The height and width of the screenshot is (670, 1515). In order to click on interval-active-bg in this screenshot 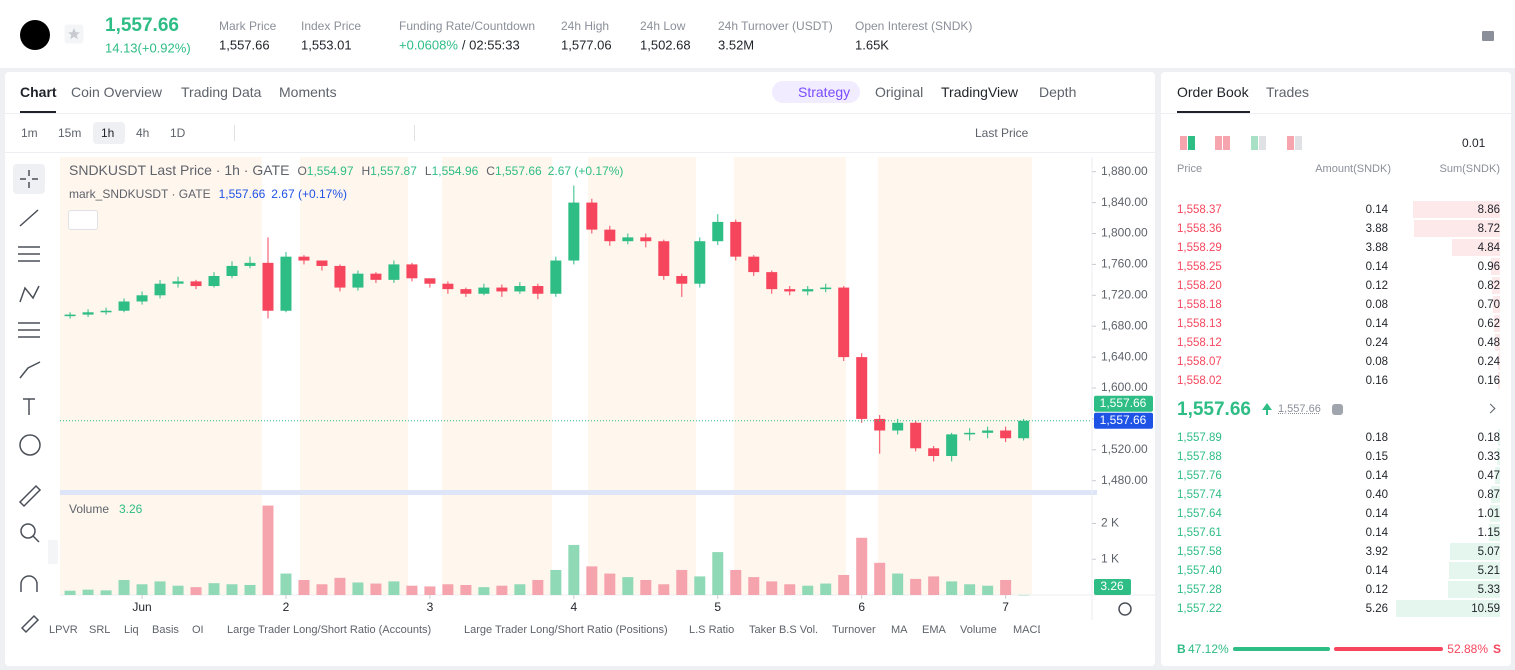, I will do `click(109, 133)`.